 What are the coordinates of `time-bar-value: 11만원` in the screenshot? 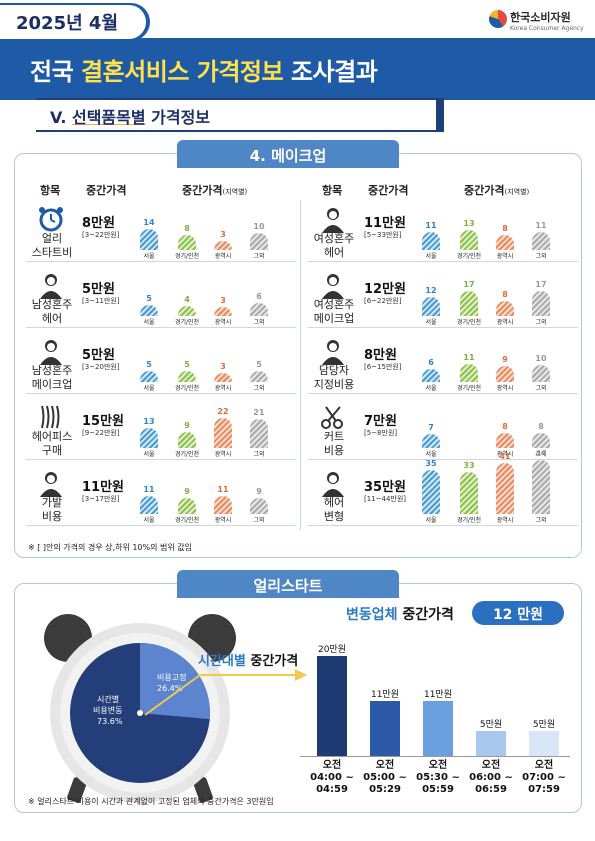 It's located at (437, 695).